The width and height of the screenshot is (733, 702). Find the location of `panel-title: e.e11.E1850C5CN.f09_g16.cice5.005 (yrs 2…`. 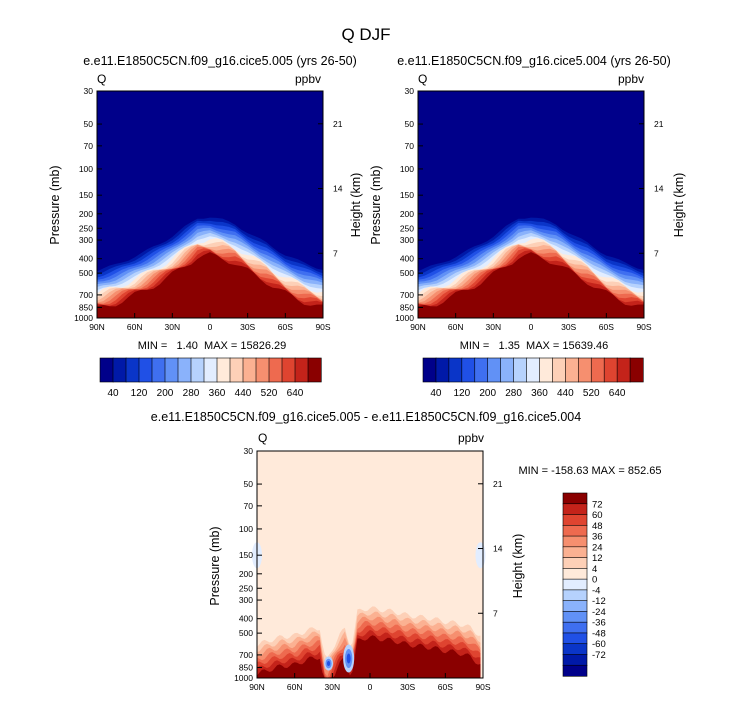

panel-title: e.e11.E1850C5CN.f09_g16.cice5.005 (yrs 2… is located at coordinates (220, 61).